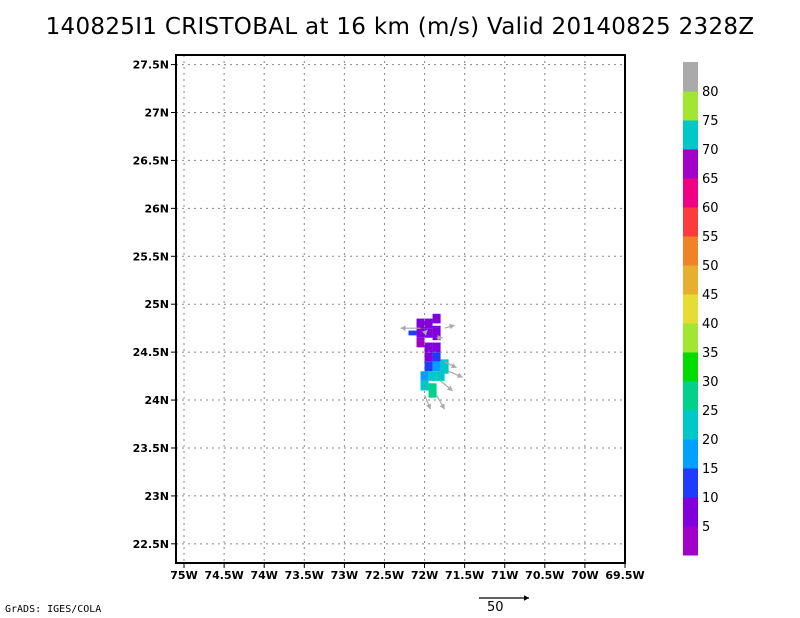  I want to click on colorbar-label: 15, so click(710, 469).